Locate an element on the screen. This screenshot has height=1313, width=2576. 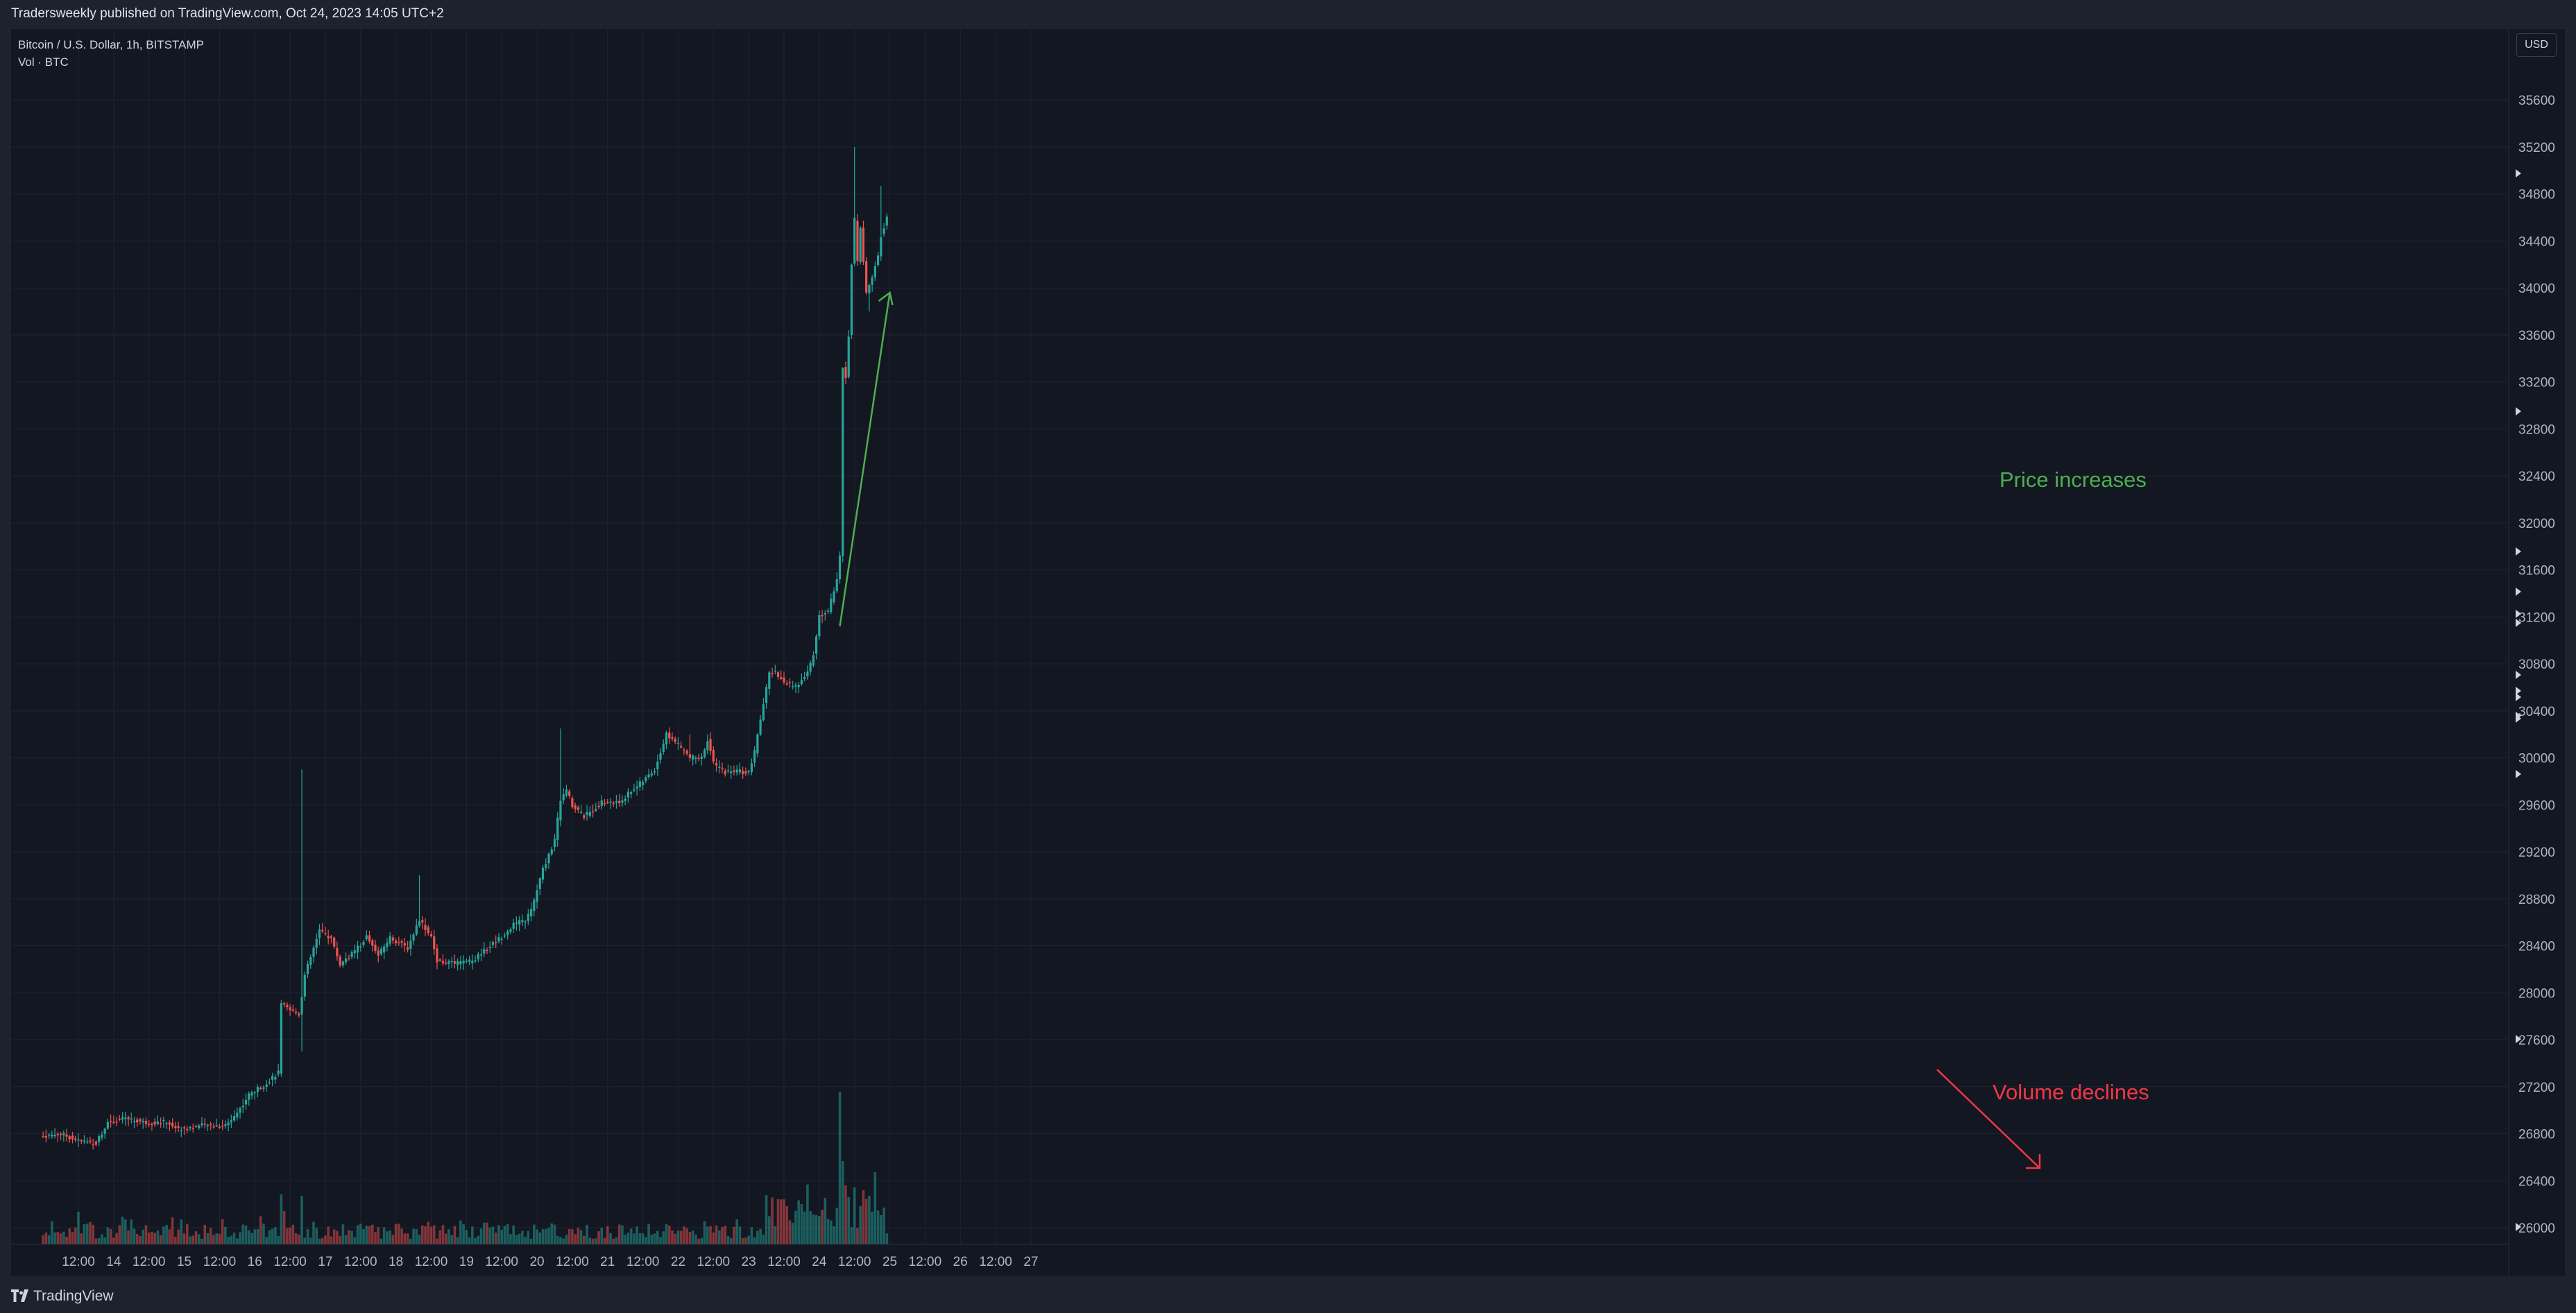
footer-brand: TradingView is located at coordinates (73, 1296).